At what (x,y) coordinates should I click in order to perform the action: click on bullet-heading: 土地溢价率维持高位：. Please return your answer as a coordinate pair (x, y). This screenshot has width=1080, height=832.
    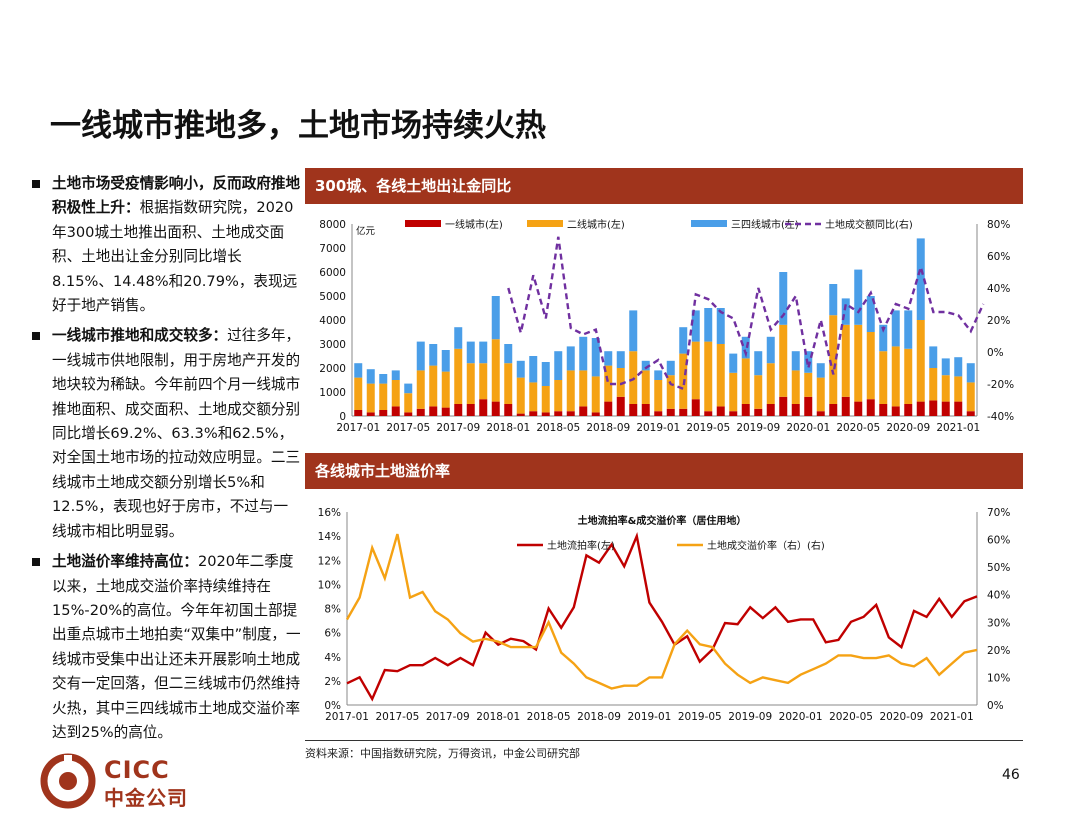
    Looking at the image, I should click on (125, 562).